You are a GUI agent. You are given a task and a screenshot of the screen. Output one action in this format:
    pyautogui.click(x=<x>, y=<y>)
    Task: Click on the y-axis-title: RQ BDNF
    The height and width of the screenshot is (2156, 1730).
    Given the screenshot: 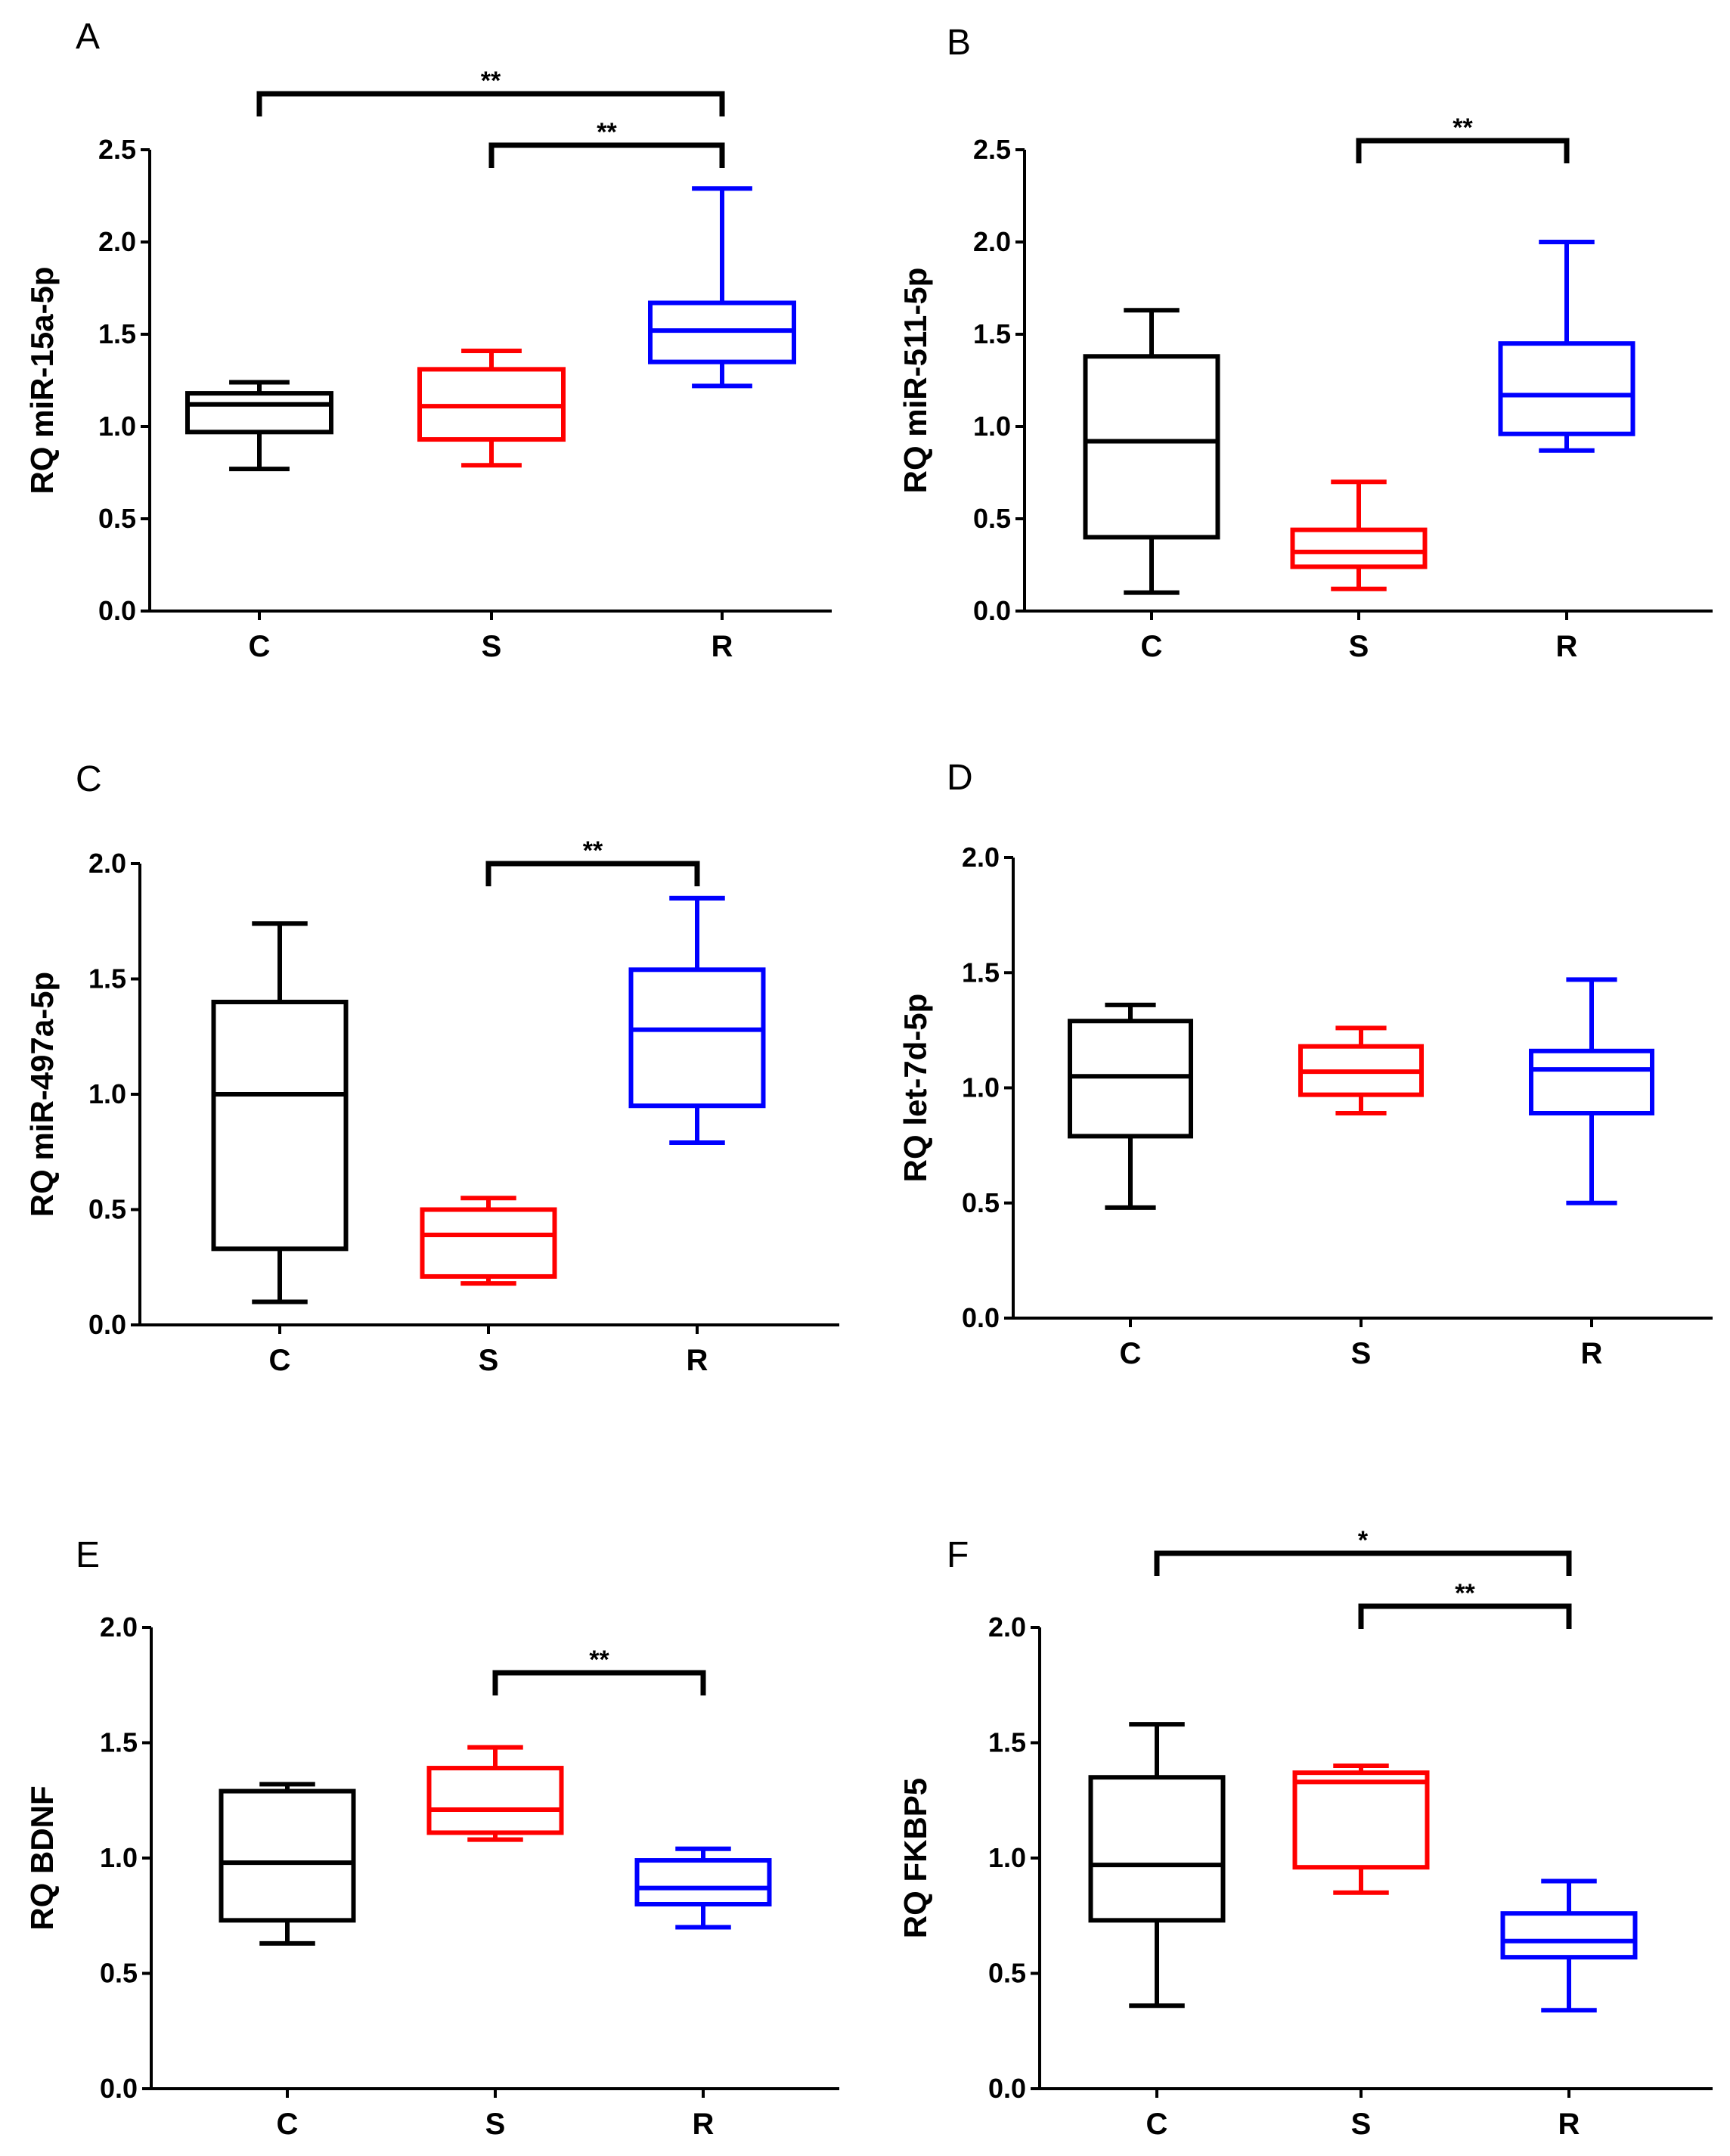 What is the action you would take?
    pyautogui.click(x=42, y=1857)
    